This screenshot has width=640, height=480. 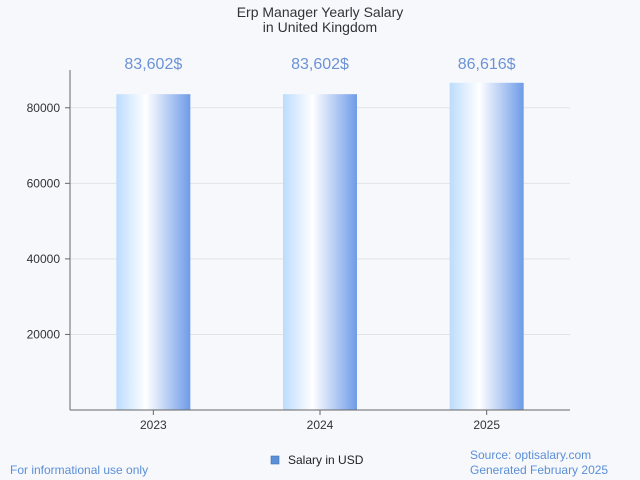 What do you see at coordinates (275, 460) in the screenshot?
I see `legend-swatch` at bounding box center [275, 460].